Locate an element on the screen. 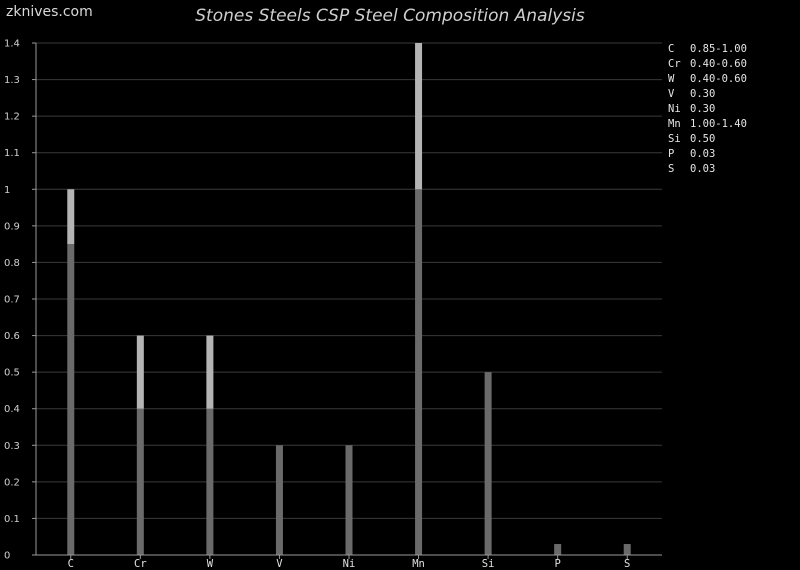 The image size is (800, 570). y-tick-label: 1.1 is located at coordinates (12, 153).